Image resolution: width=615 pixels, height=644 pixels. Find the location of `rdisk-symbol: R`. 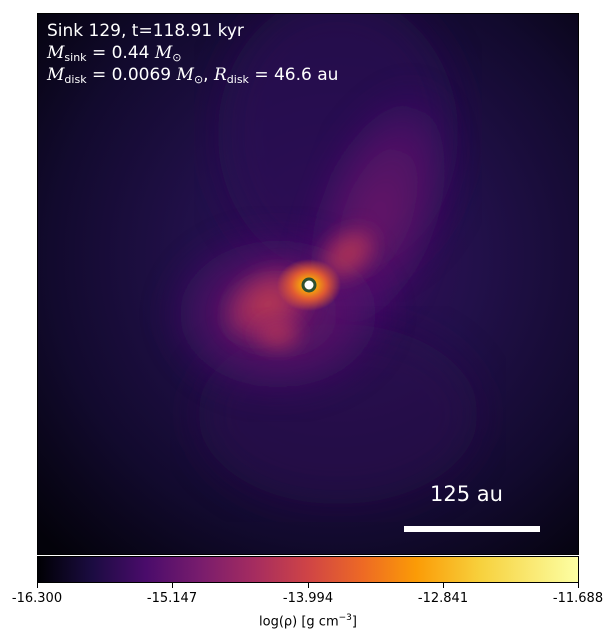

rdisk-symbol: R is located at coordinates (220, 75).